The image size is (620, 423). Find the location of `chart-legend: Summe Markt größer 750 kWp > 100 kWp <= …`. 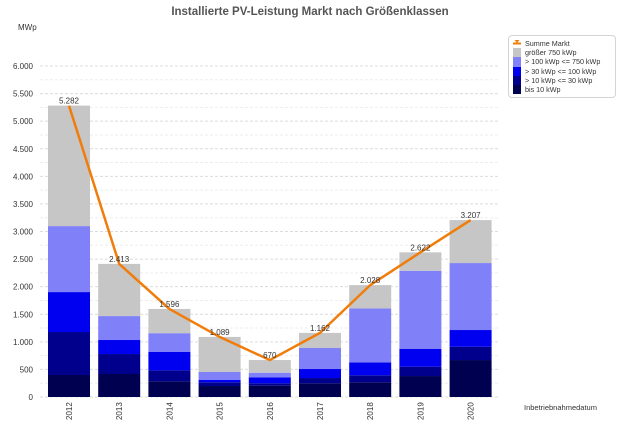

chart-legend: Summe Markt größer 750 kWp > 100 kWp <= … is located at coordinates (562, 66).